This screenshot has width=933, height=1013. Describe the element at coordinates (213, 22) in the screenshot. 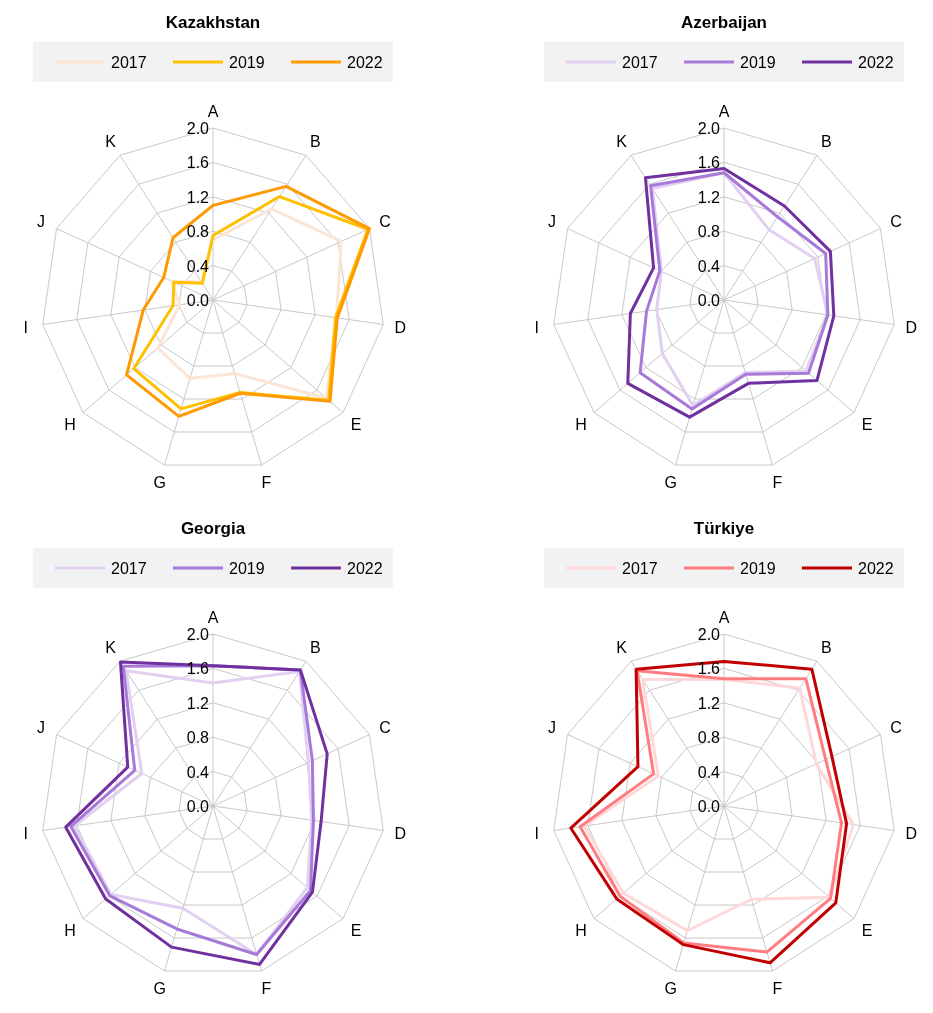

I see `chart-title: Kazakhstan` at that location.